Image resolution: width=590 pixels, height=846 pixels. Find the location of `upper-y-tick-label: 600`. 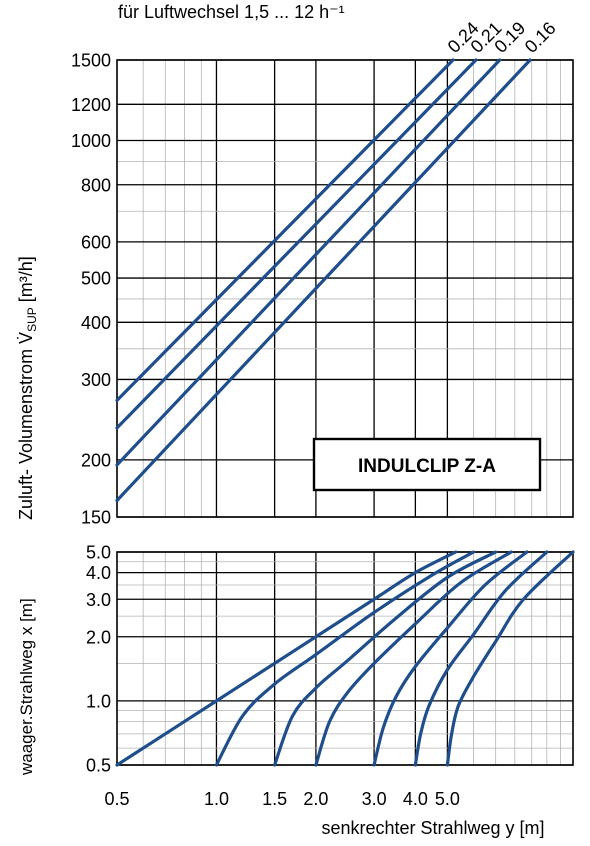

upper-y-tick-label: 600 is located at coordinates (96, 242).